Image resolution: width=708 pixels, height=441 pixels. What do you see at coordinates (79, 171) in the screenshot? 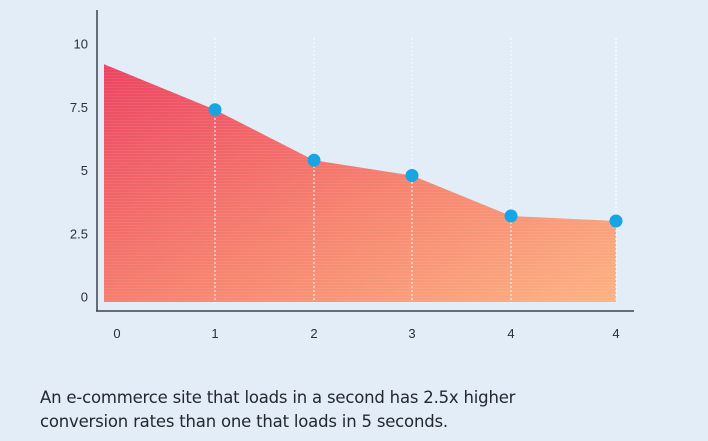
I see `y-tick-labels: 0 2.5 5 7.5 10` at bounding box center [79, 171].